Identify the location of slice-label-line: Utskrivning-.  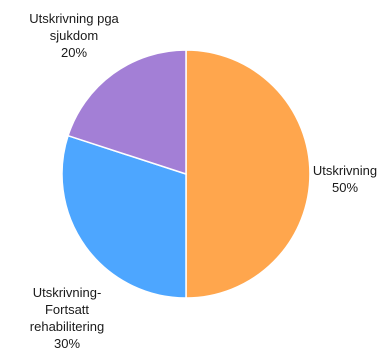
(67, 292).